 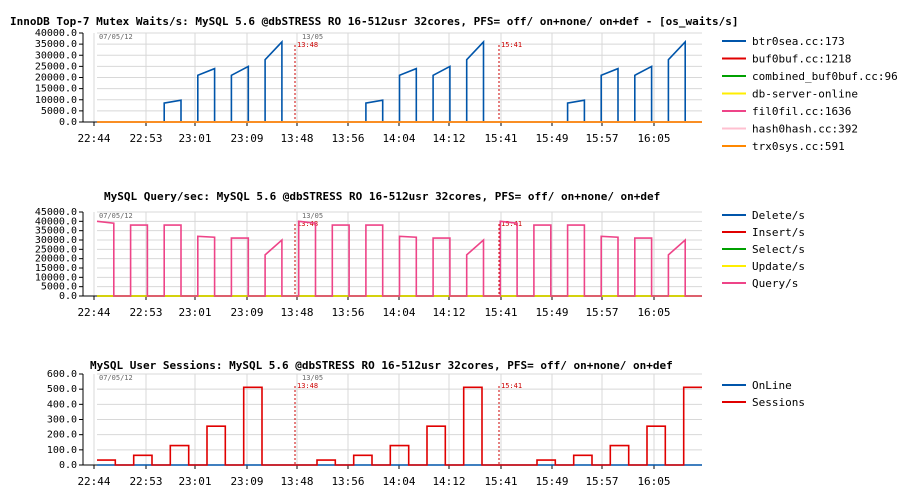 What do you see at coordinates (772, 385) in the screenshot?
I see `legend-entry: OnLine` at bounding box center [772, 385].